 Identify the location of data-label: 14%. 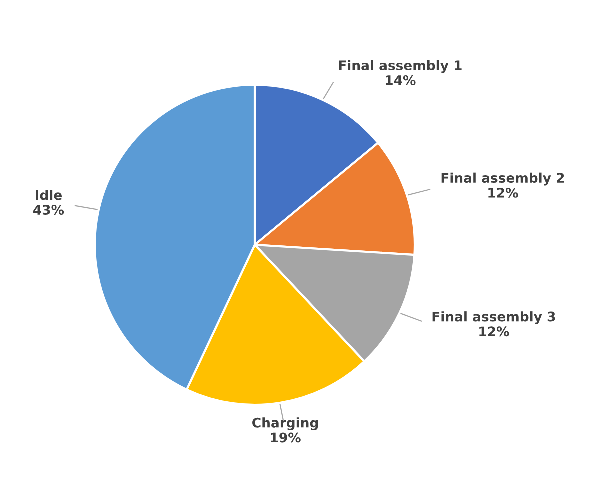
(401, 80).